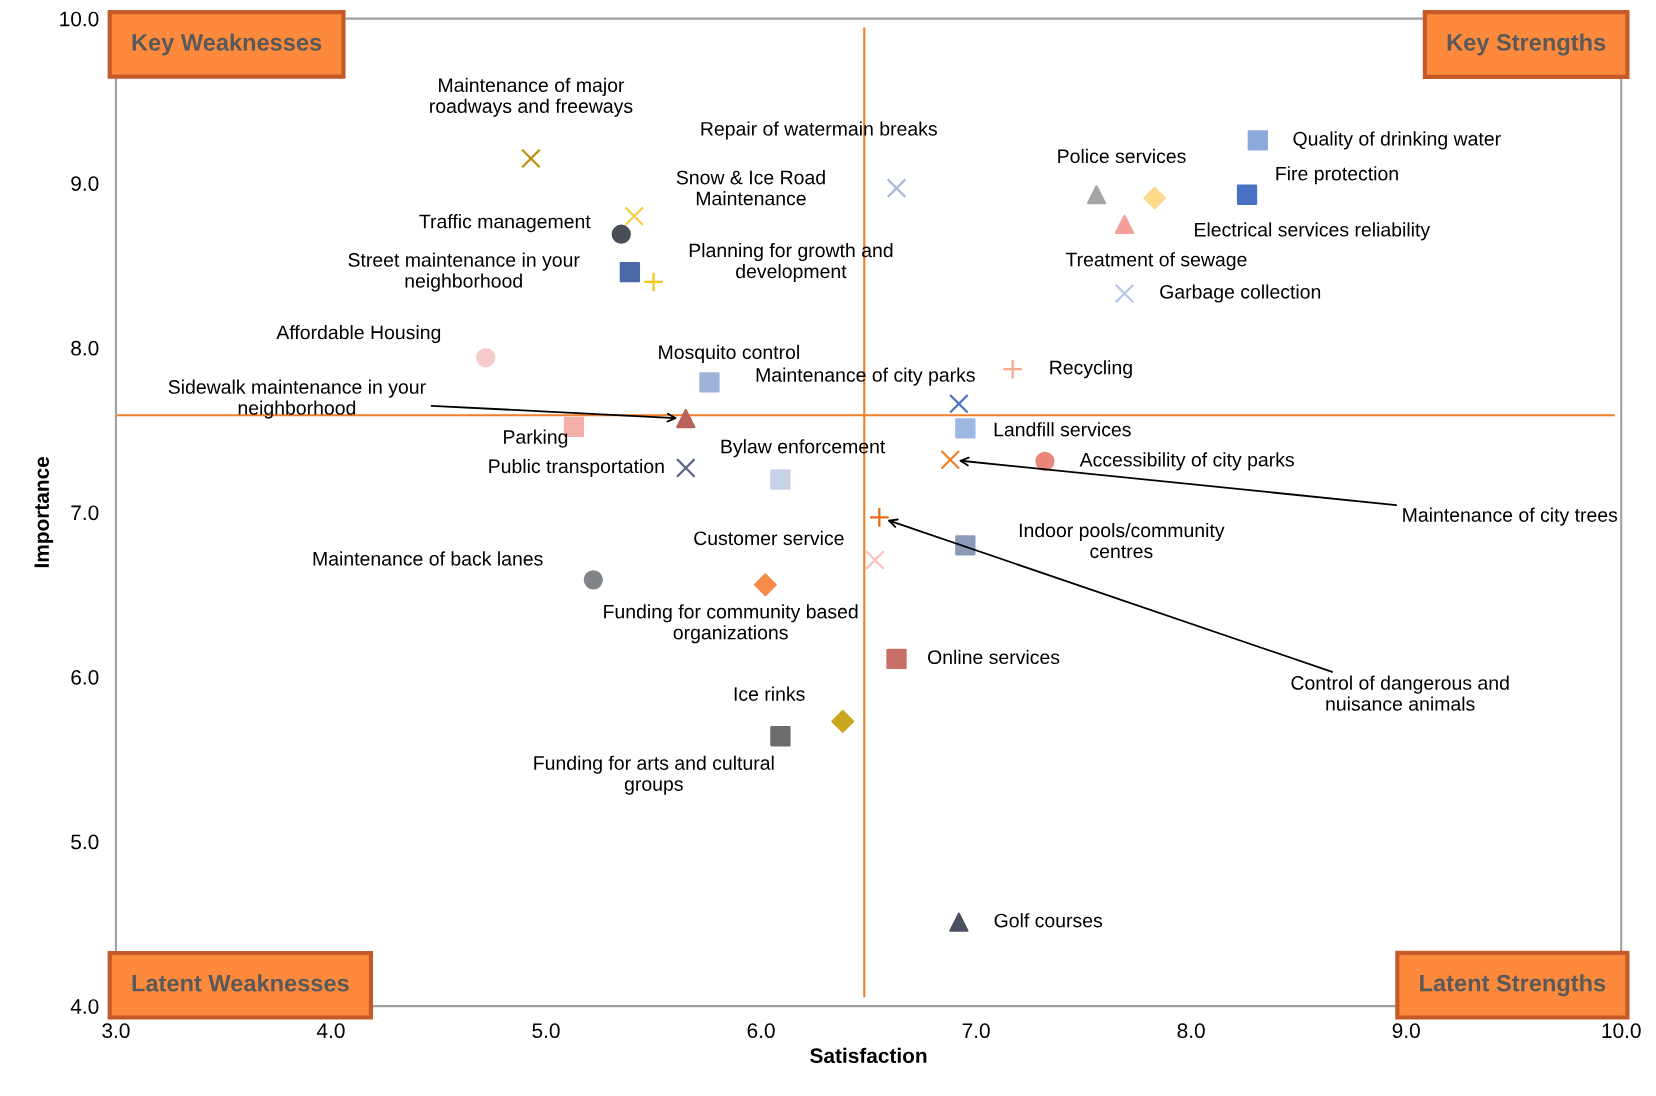 The image size is (1656, 1096). What do you see at coordinates (1122, 156) in the screenshot?
I see `text: Police services` at bounding box center [1122, 156].